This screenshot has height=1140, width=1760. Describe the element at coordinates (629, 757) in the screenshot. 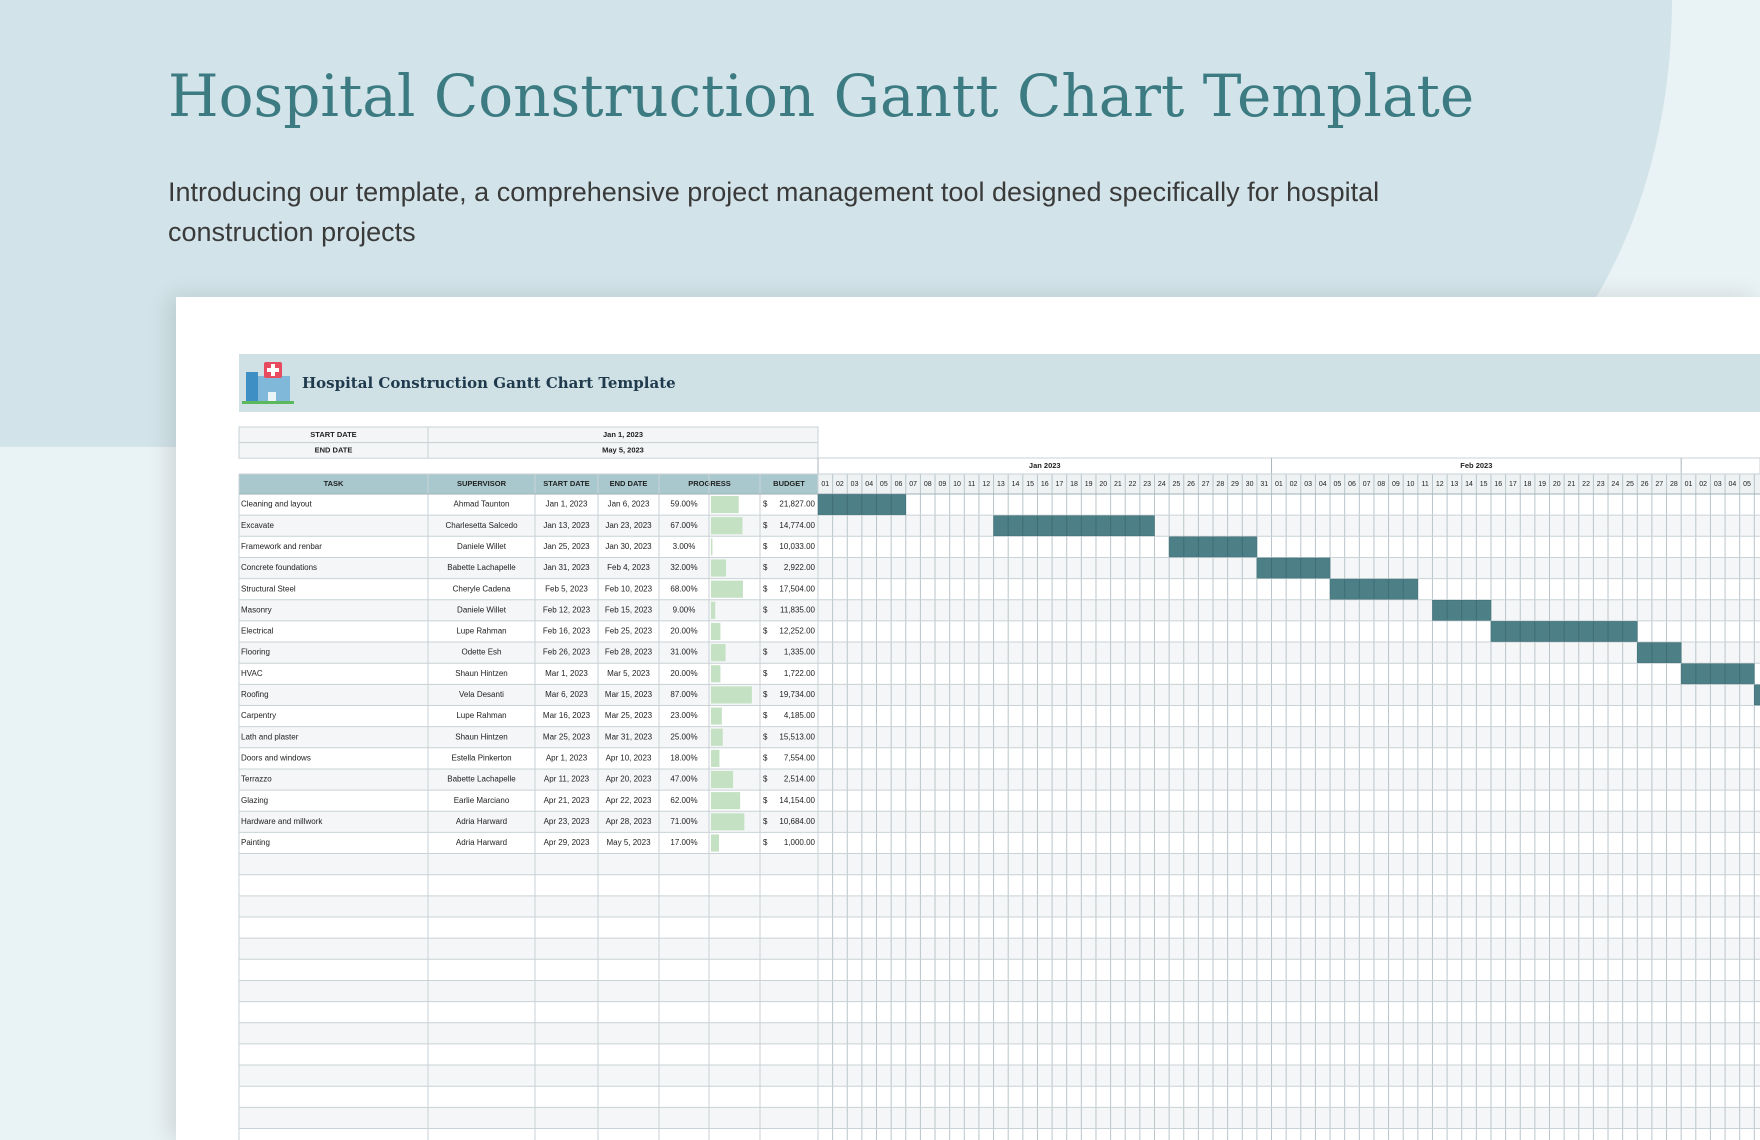

I see `end-date: Apr 10, 2023` at that location.